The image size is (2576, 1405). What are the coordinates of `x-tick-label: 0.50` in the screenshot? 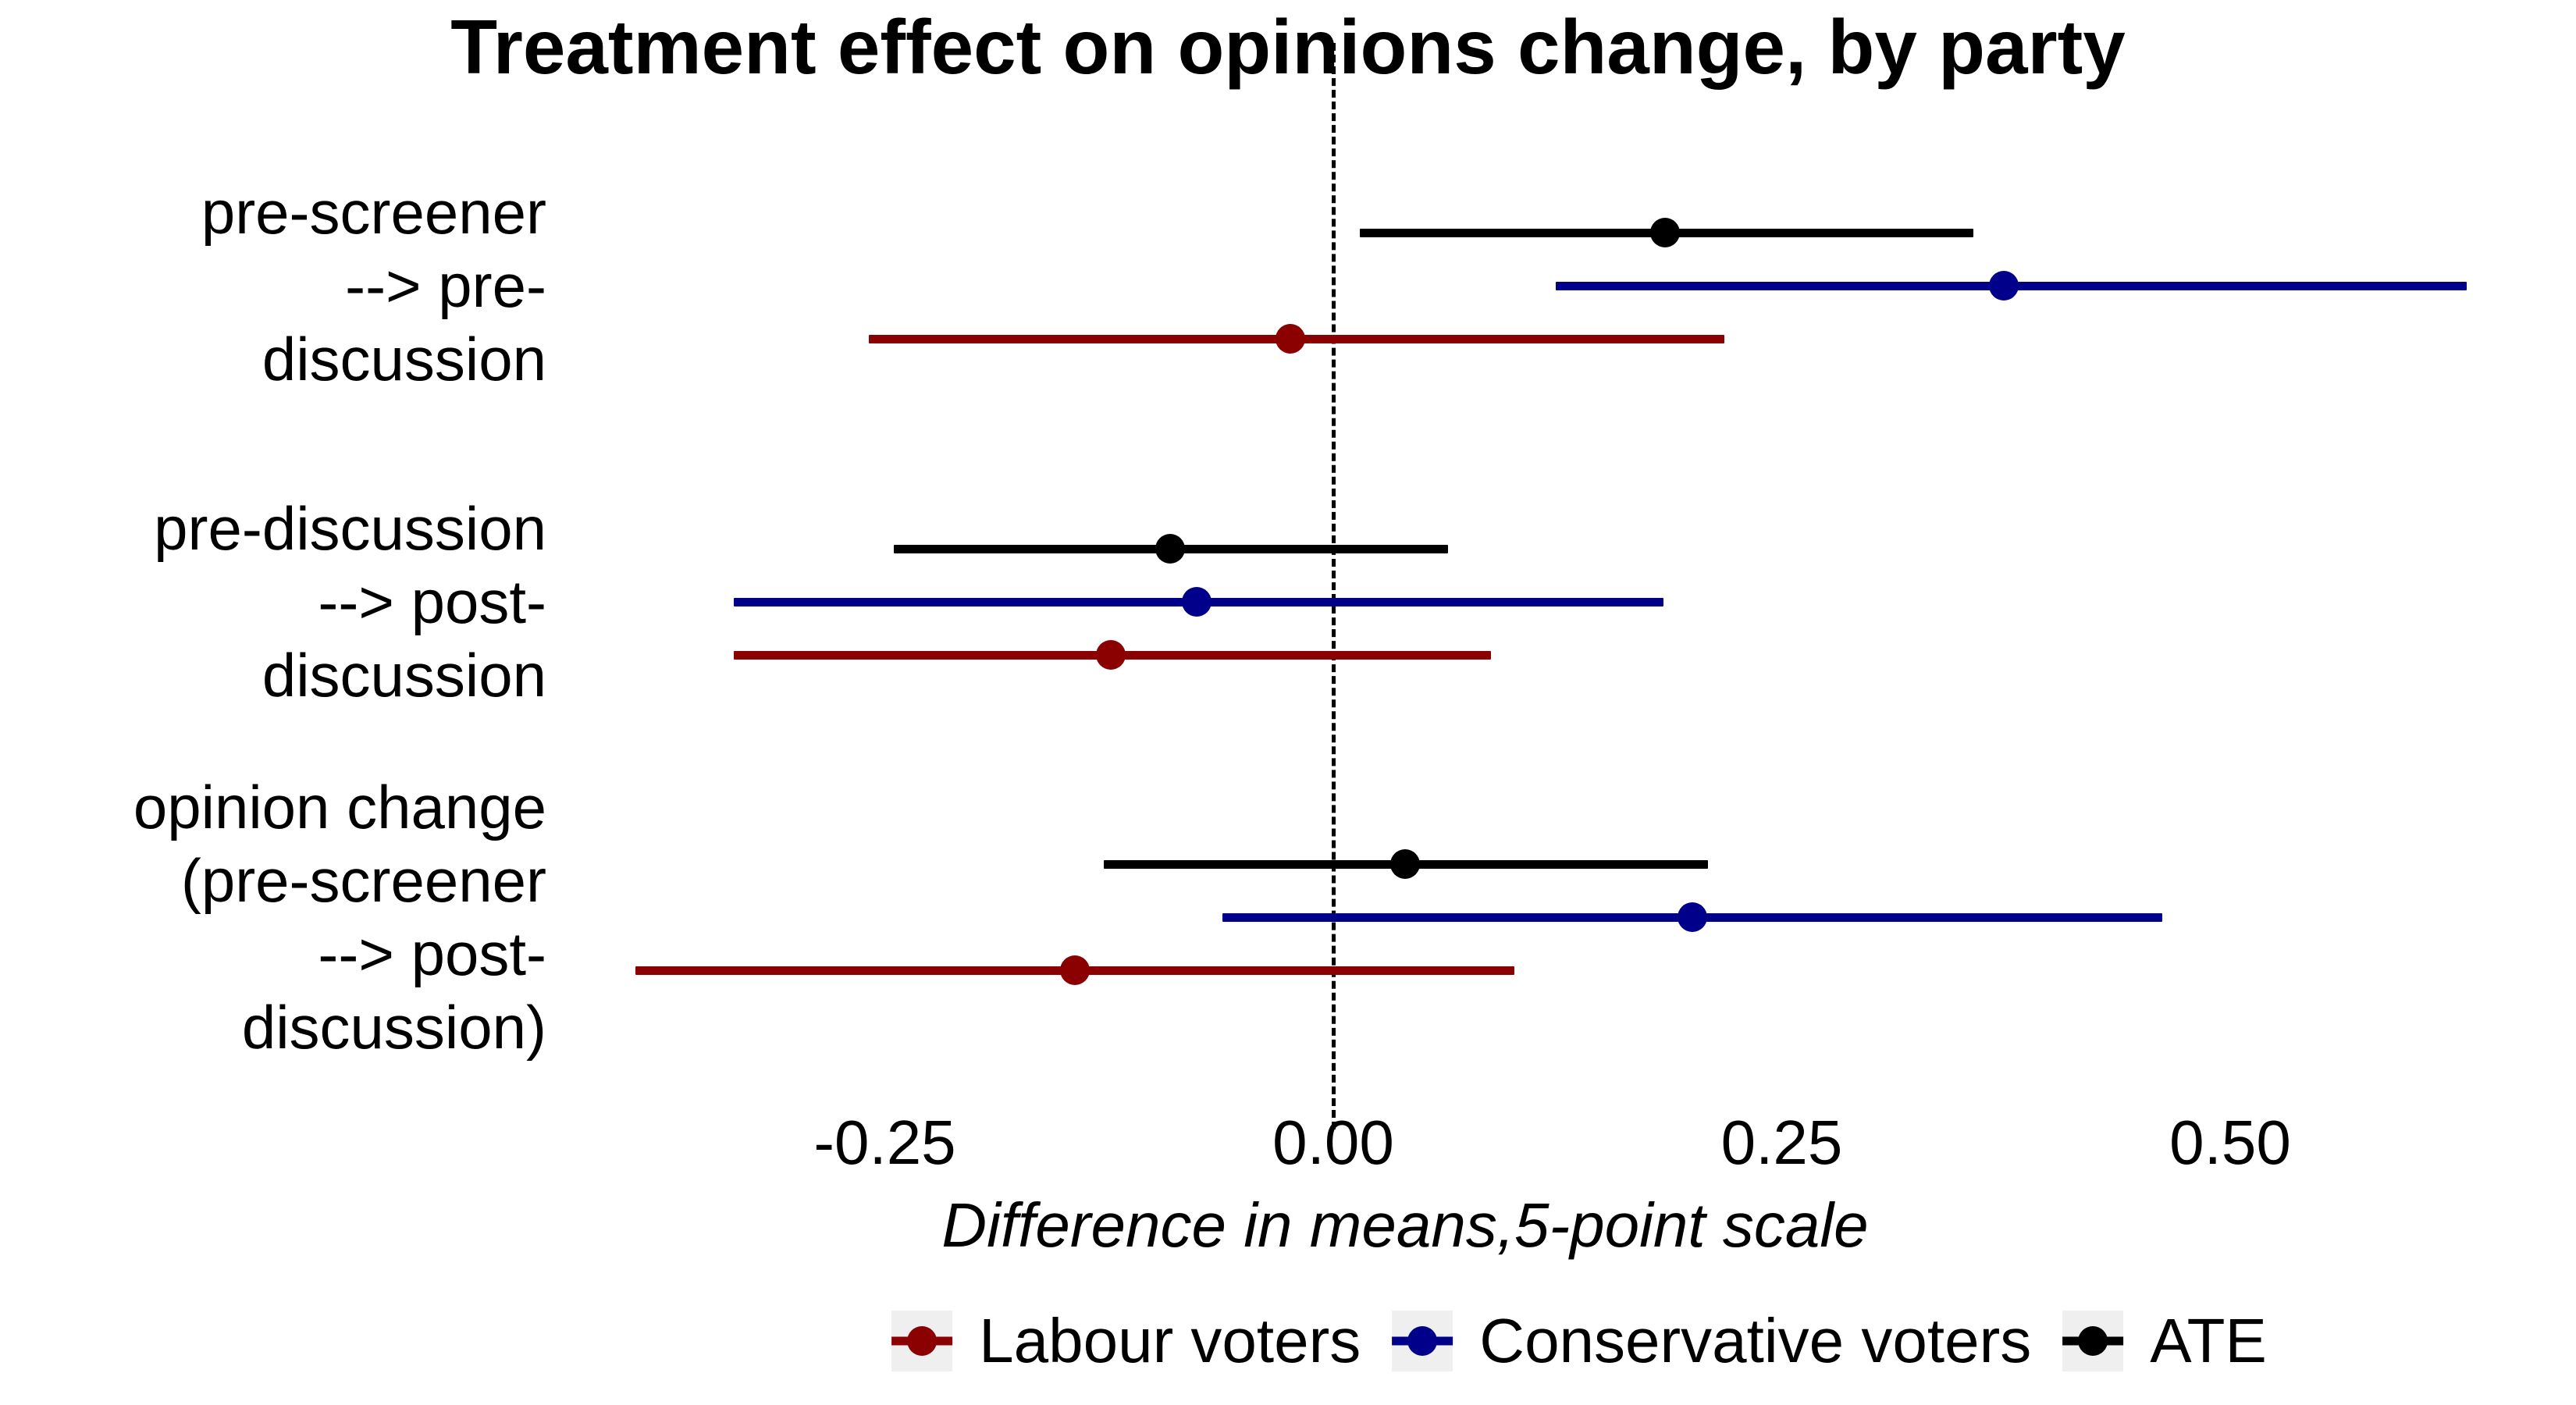 It's located at (2230, 1143).